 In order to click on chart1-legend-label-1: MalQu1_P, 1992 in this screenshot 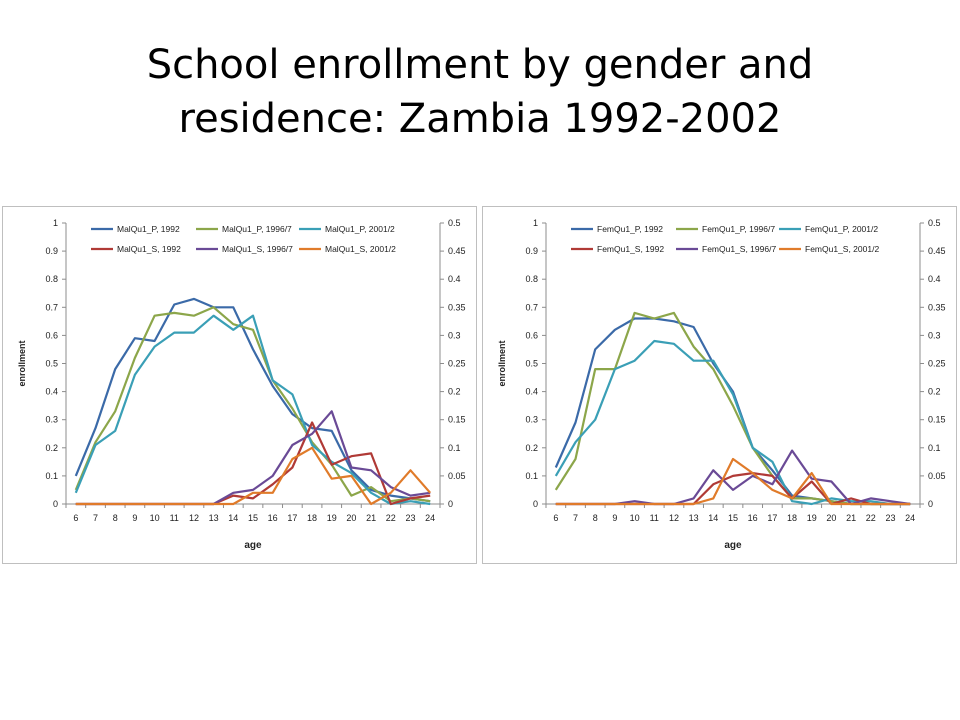, I will do `click(148, 229)`.